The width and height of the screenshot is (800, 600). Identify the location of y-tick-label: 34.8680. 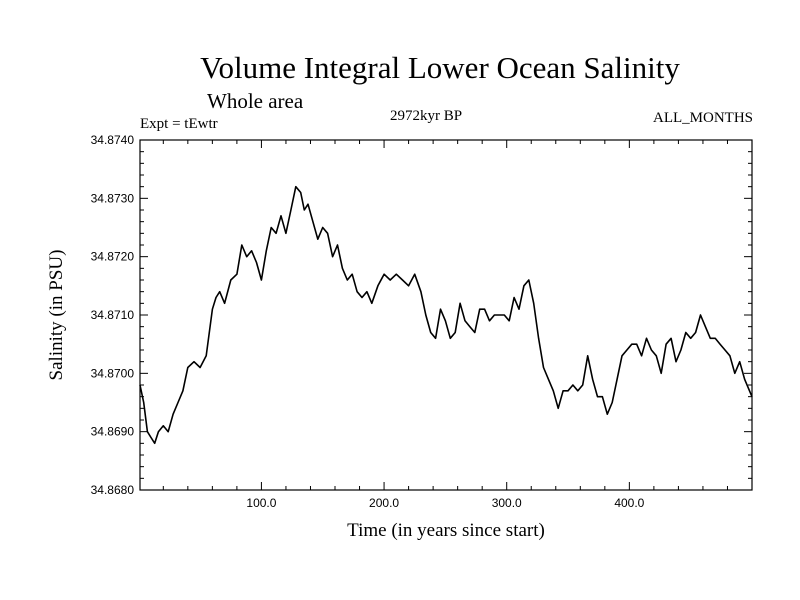
(113, 490).